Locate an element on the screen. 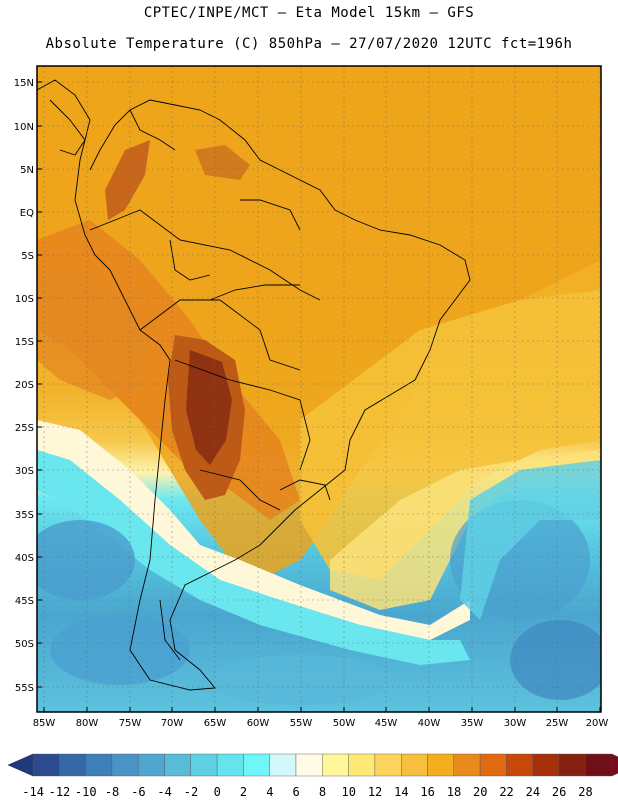  colorbar-tick-label: 22 is located at coordinates (506, 792).